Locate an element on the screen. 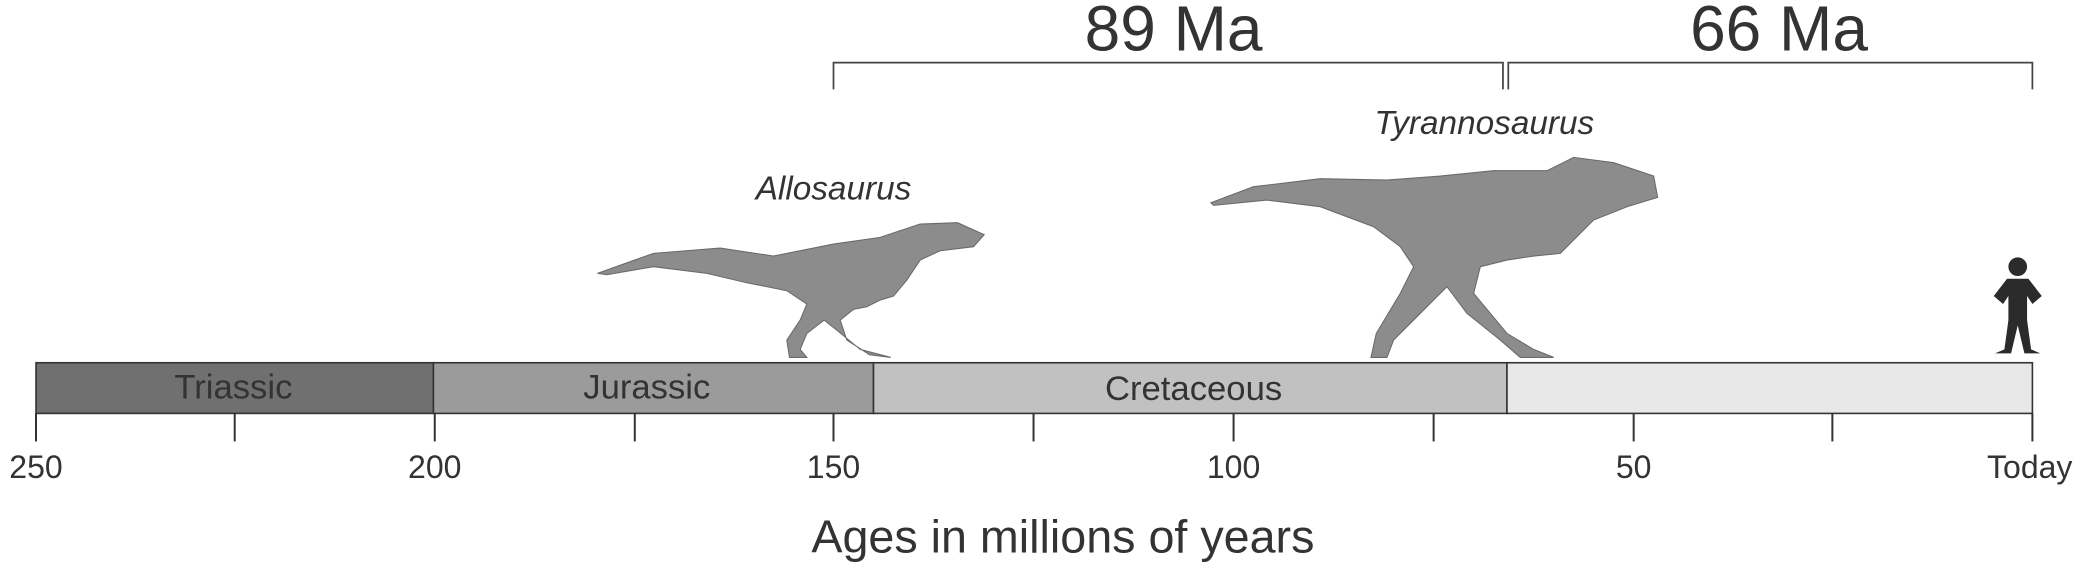  period-label: Triassic is located at coordinates (233, 388).